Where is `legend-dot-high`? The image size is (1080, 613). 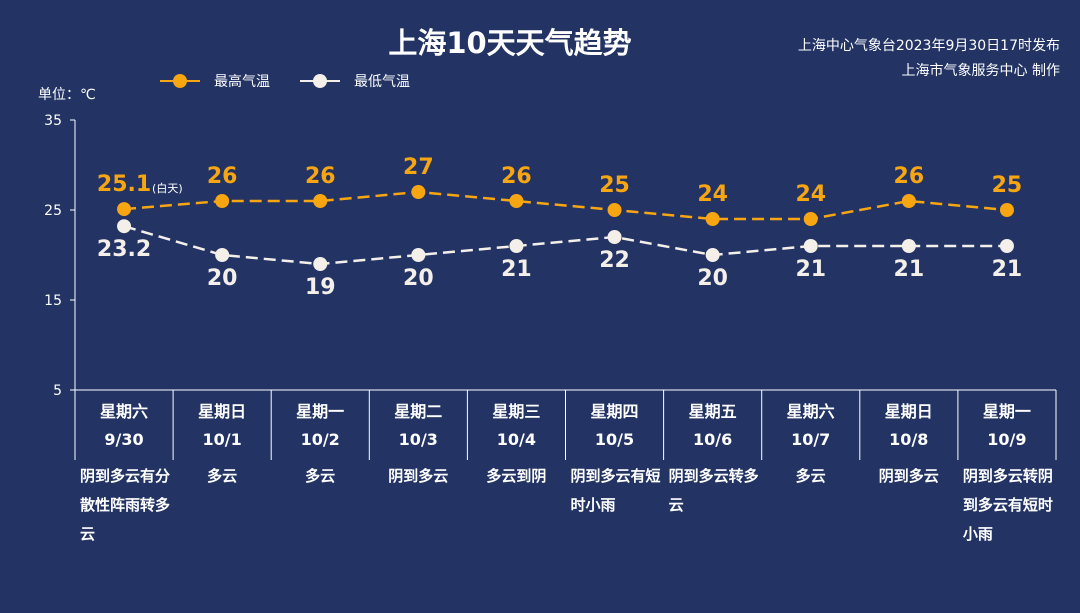 legend-dot-high is located at coordinates (180, 81).